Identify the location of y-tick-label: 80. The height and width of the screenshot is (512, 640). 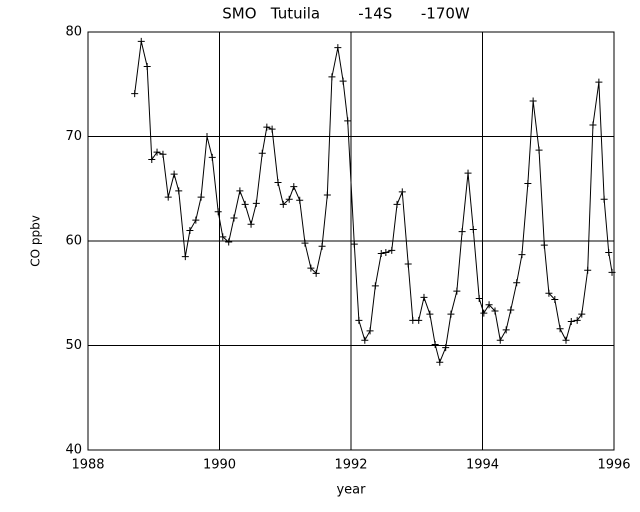
(73, 32).